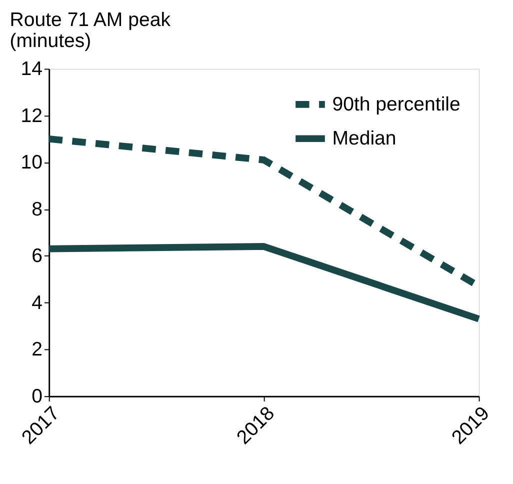 The height and width of the screenshot is (484, 513). What do you see at coordinates (90, 30) in the screenshot?
I see `y-axis-title: Route 71 AM peak (minutes)` at bounding box center [90, 30].